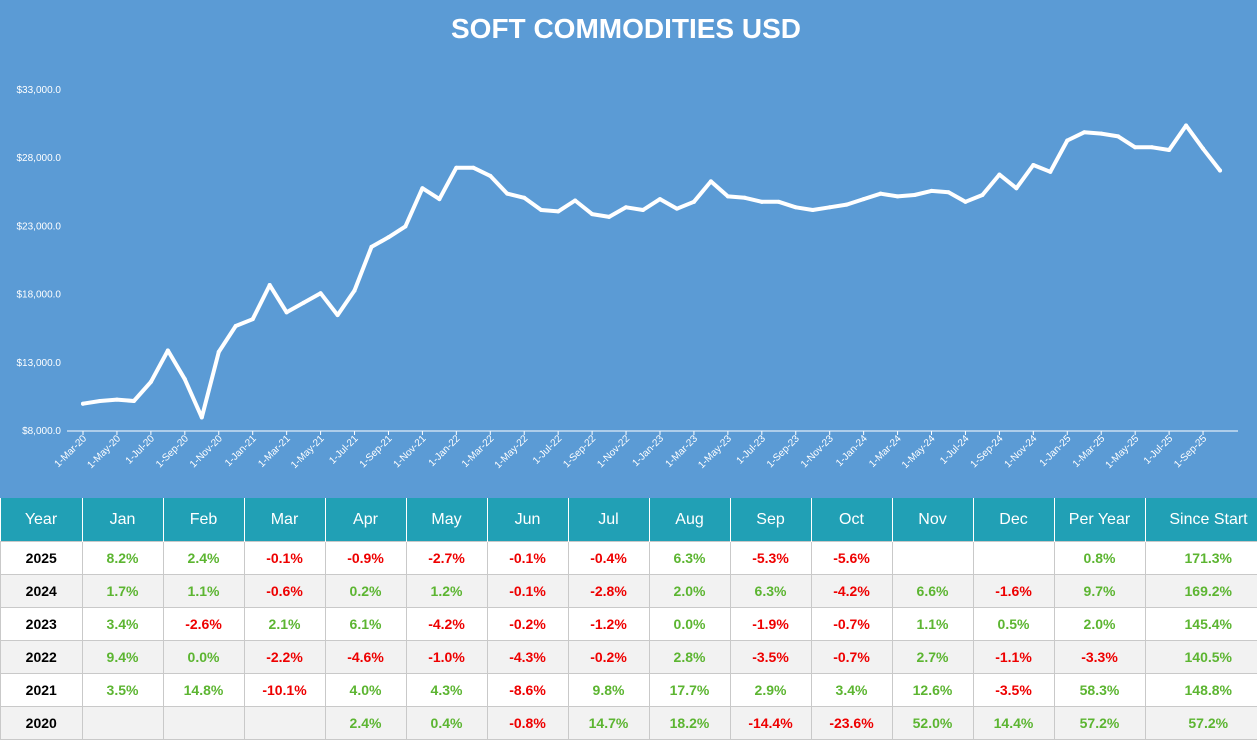 The height and width of the screenshot is (741, 1257). What do you see at coordinates (41, 558) in the screenshot?
I see `year-cell: 2025` at bounding box center [41, 558].